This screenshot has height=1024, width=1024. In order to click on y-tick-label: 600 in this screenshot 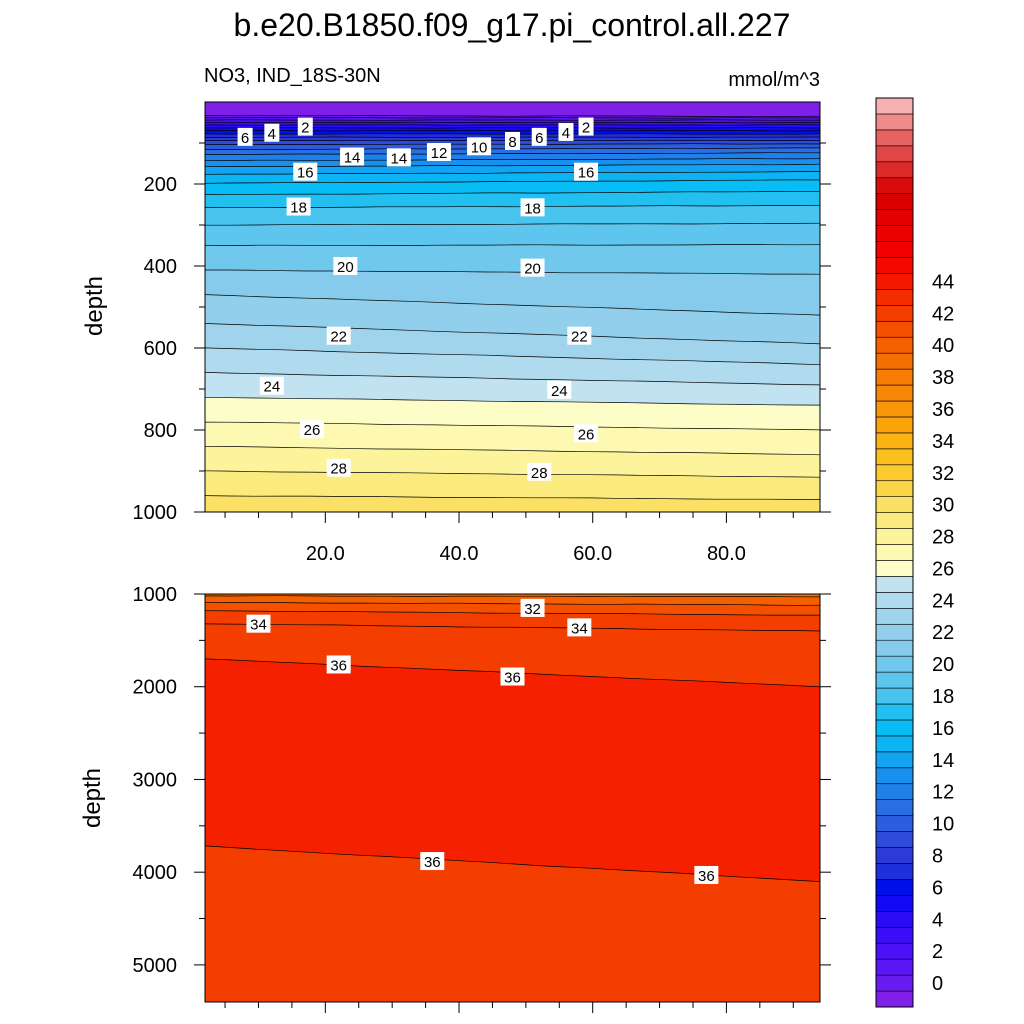, I will do `click(160, 349)`.